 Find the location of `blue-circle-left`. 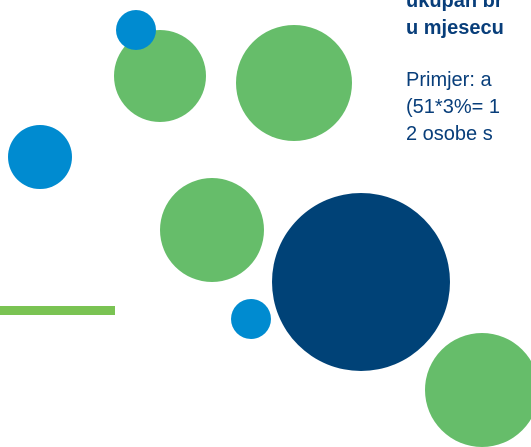

blue-circle-left is located at coordinates (40, 157).